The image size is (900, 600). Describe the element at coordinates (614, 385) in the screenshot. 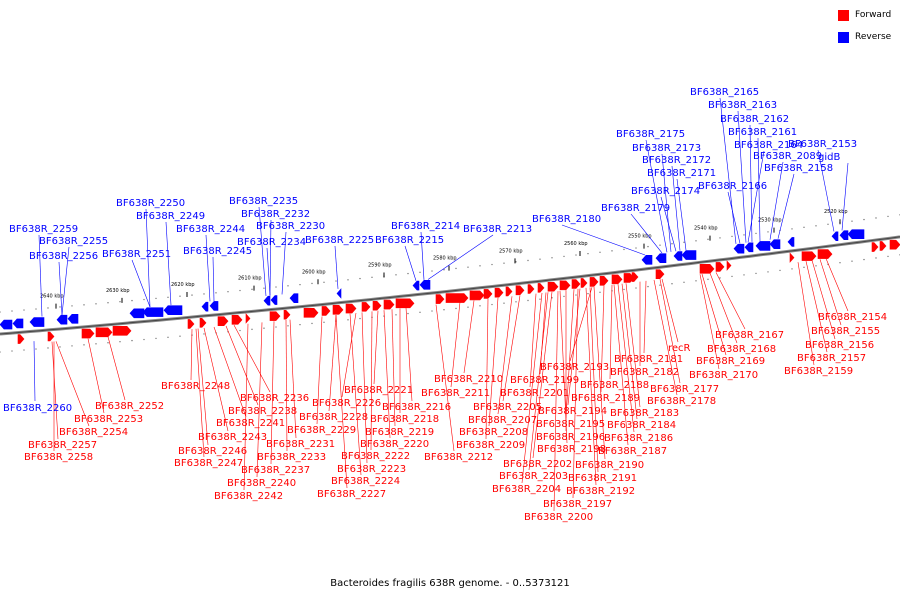

I see `forward-gene-label: BF638R_2188` at that location.